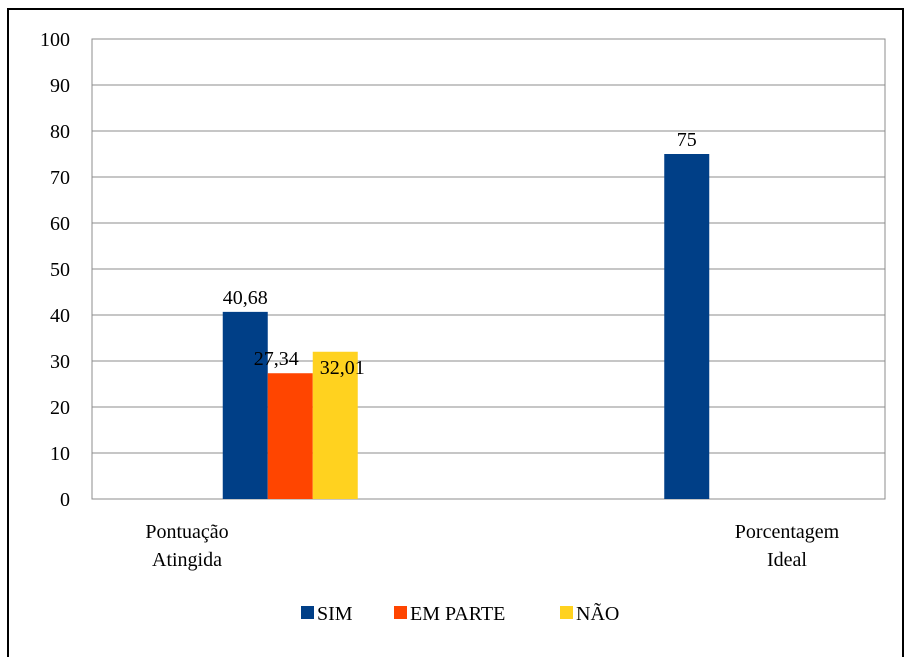 This screenshot has height=657, width=907. What do you see at coordinates (60, 178) in the screenshot?
I see `y-tick-label: 70` at bounding box center [60, 178].